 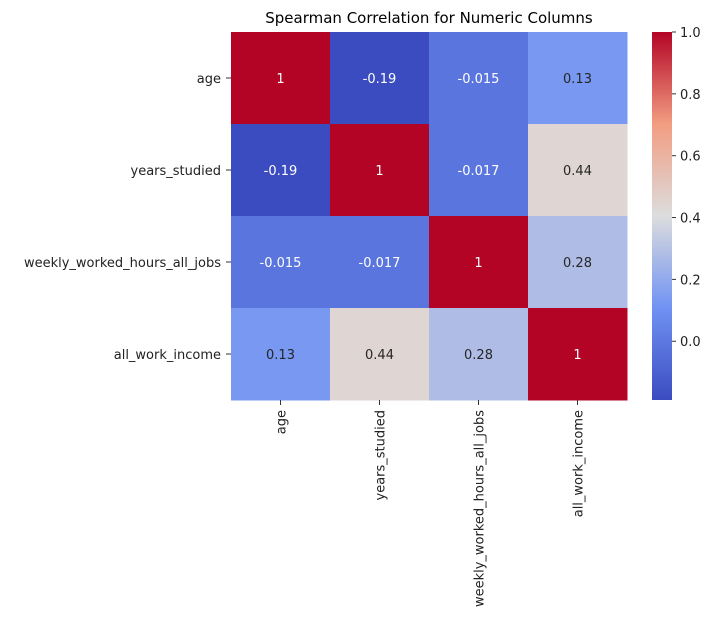 What do you see at coordinates (176, 171) in the screenshot?
I see `y-tick-label: years_studied` at bounding box center [176, 171].